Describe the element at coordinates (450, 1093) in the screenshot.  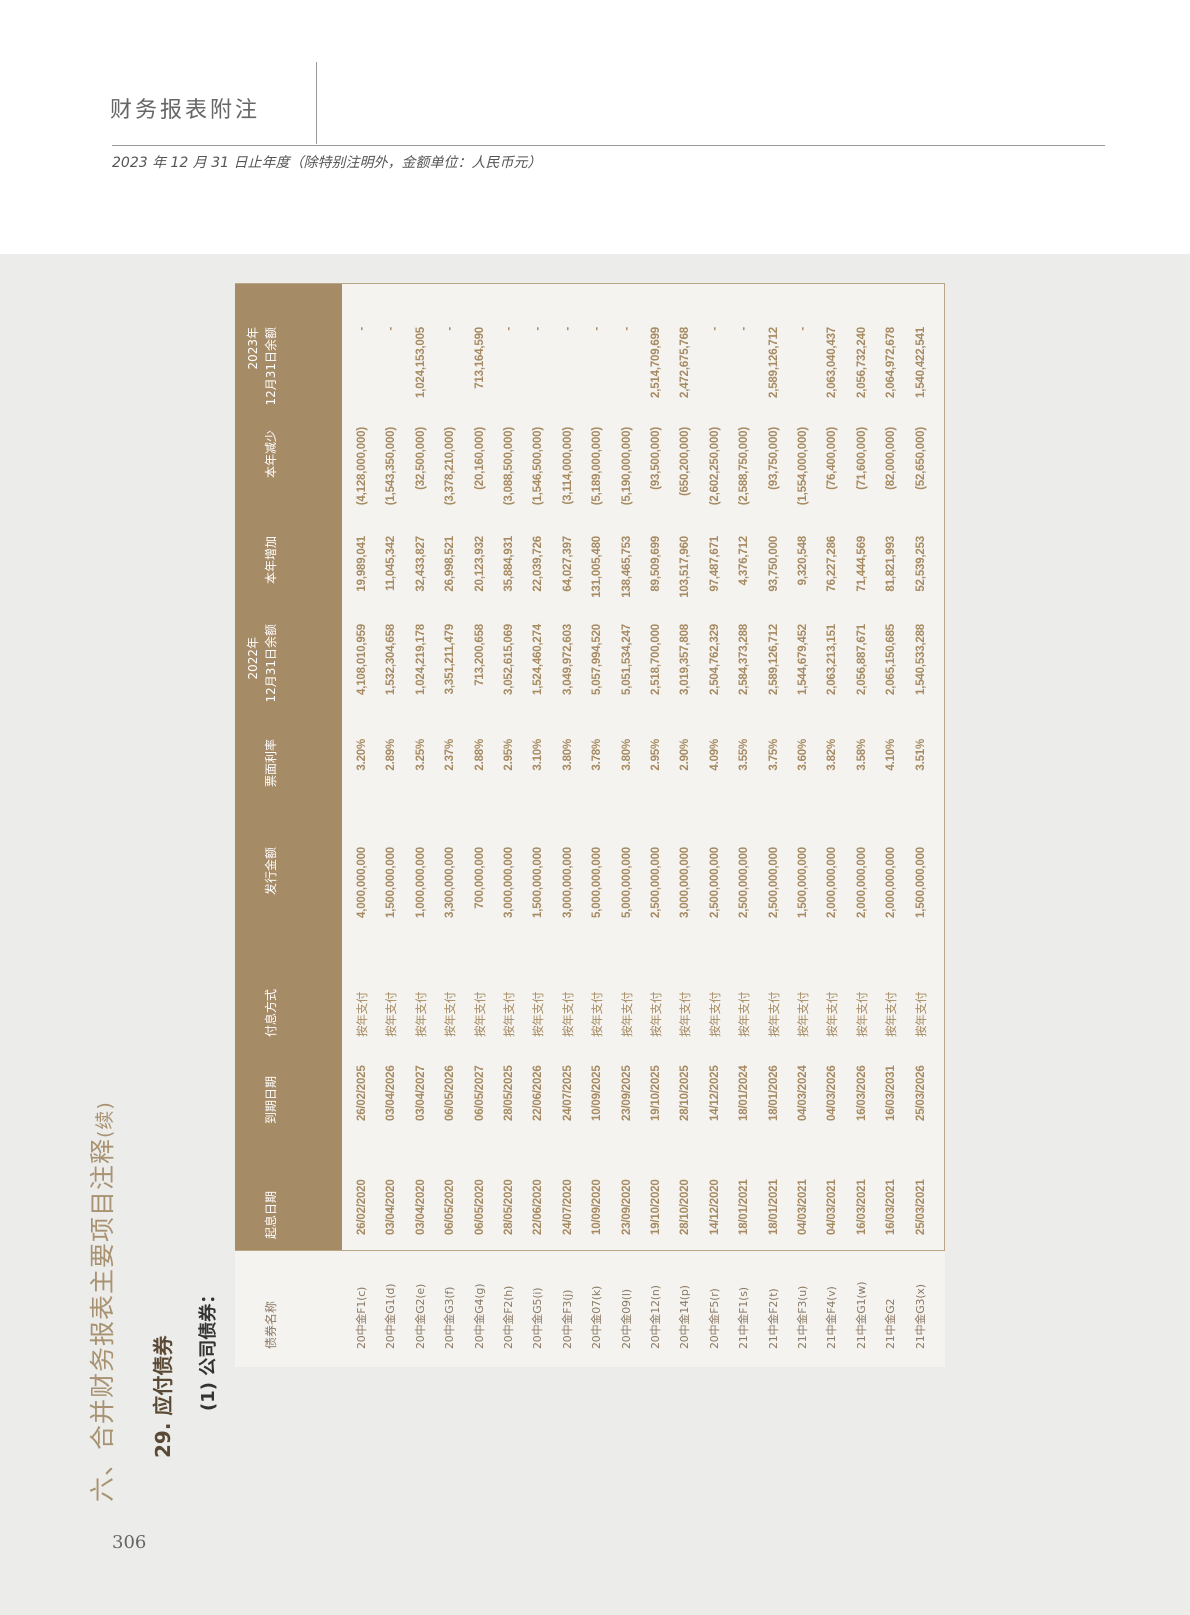
I see `cell-maturity-date: 06/05/2026` at that location.